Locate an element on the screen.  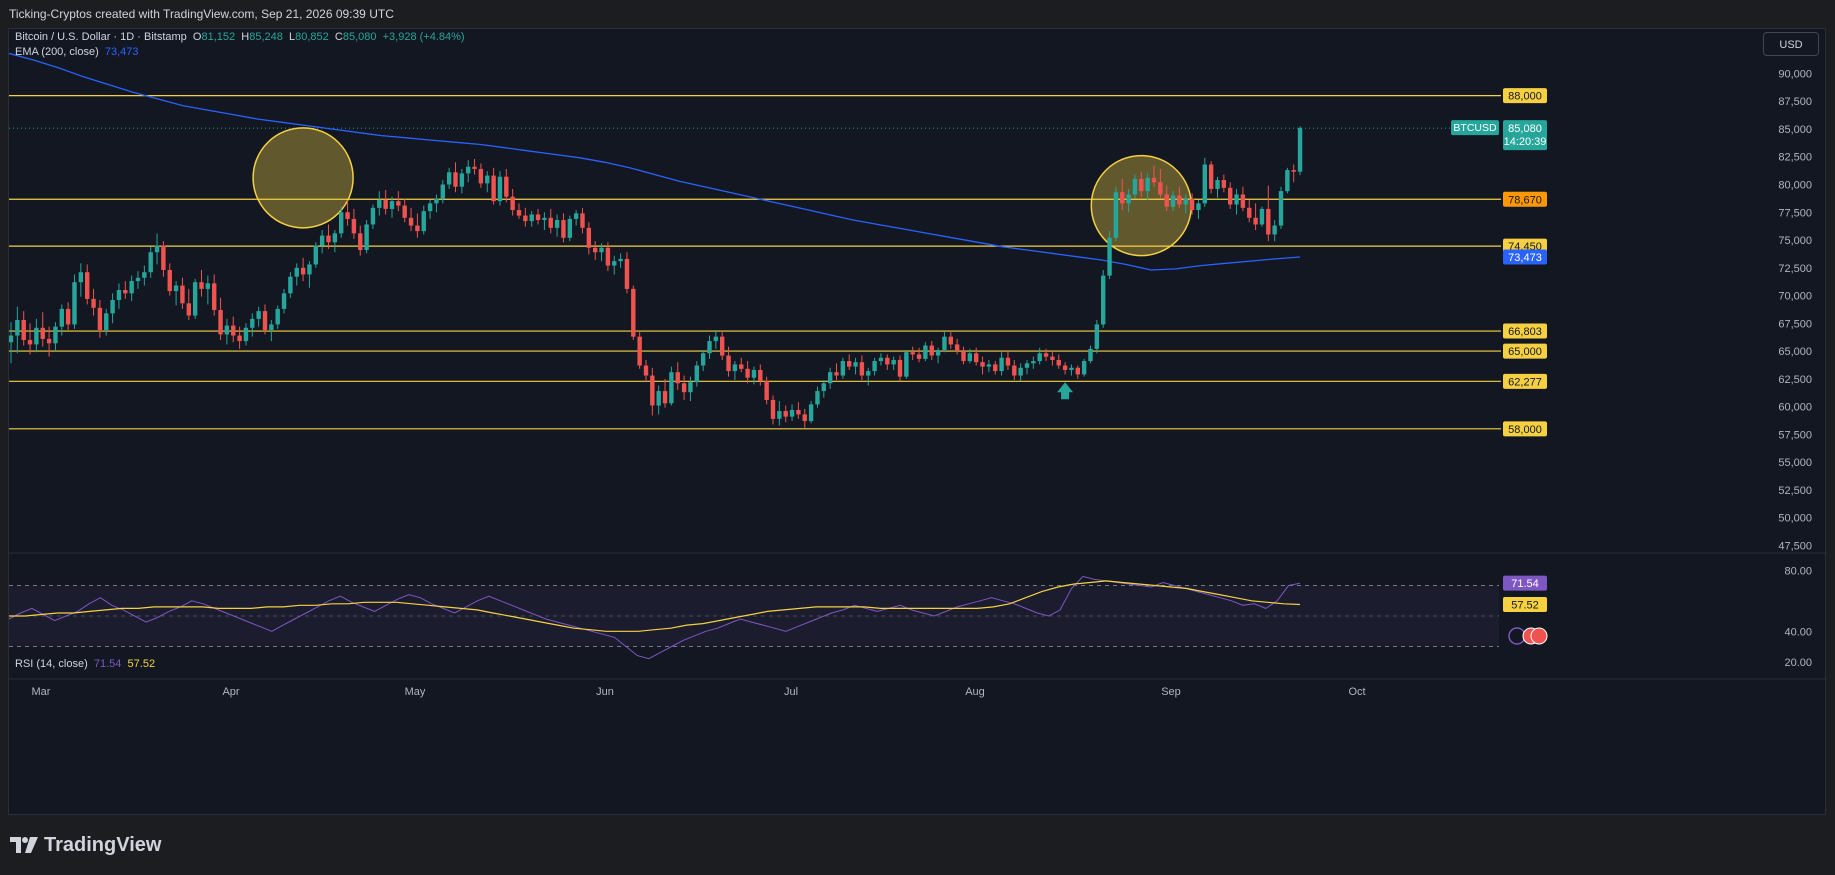
change-value: +3,928 (+4.84%) is located at coordinates (423, 37).